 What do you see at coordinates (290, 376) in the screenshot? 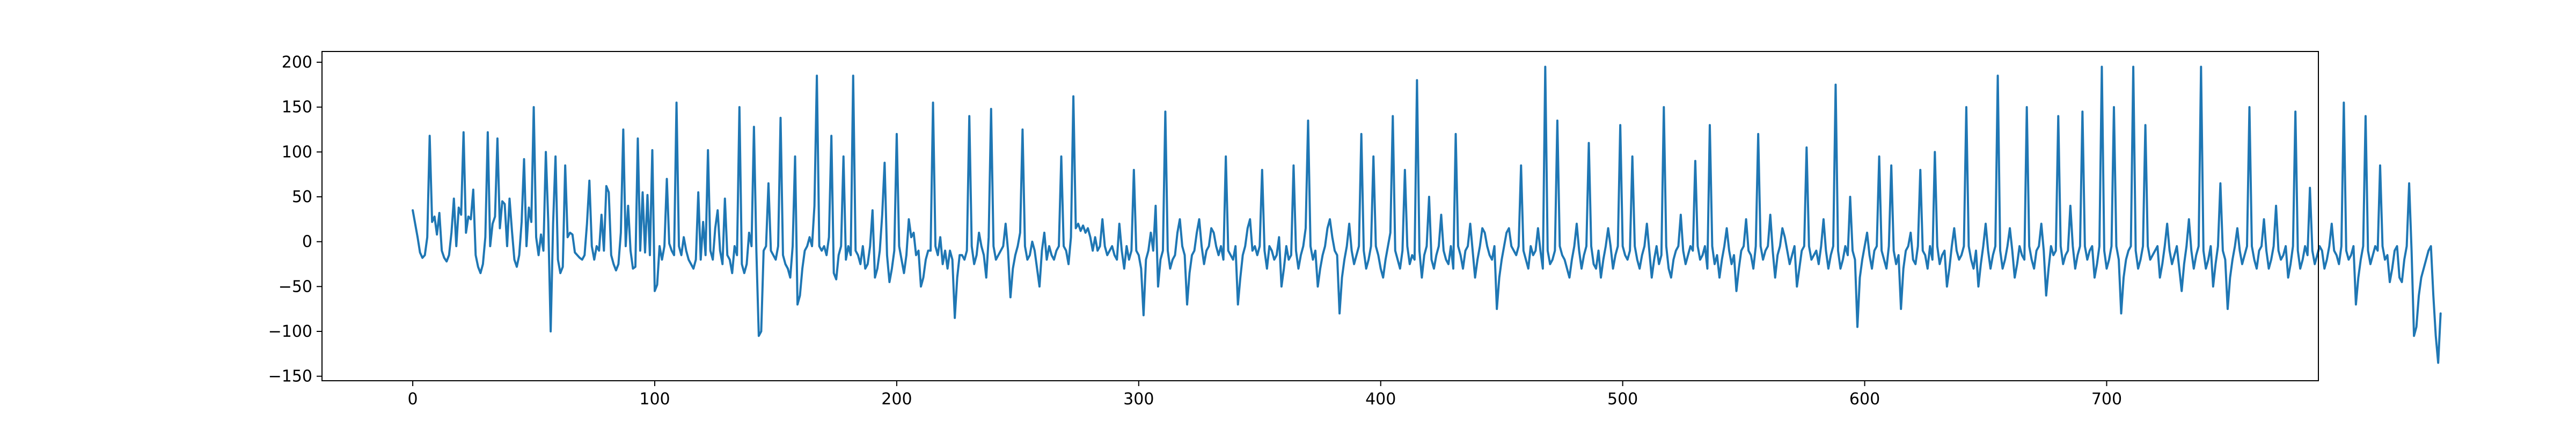
I see `y-tick-label: −150` at bounding box center [290, 376].